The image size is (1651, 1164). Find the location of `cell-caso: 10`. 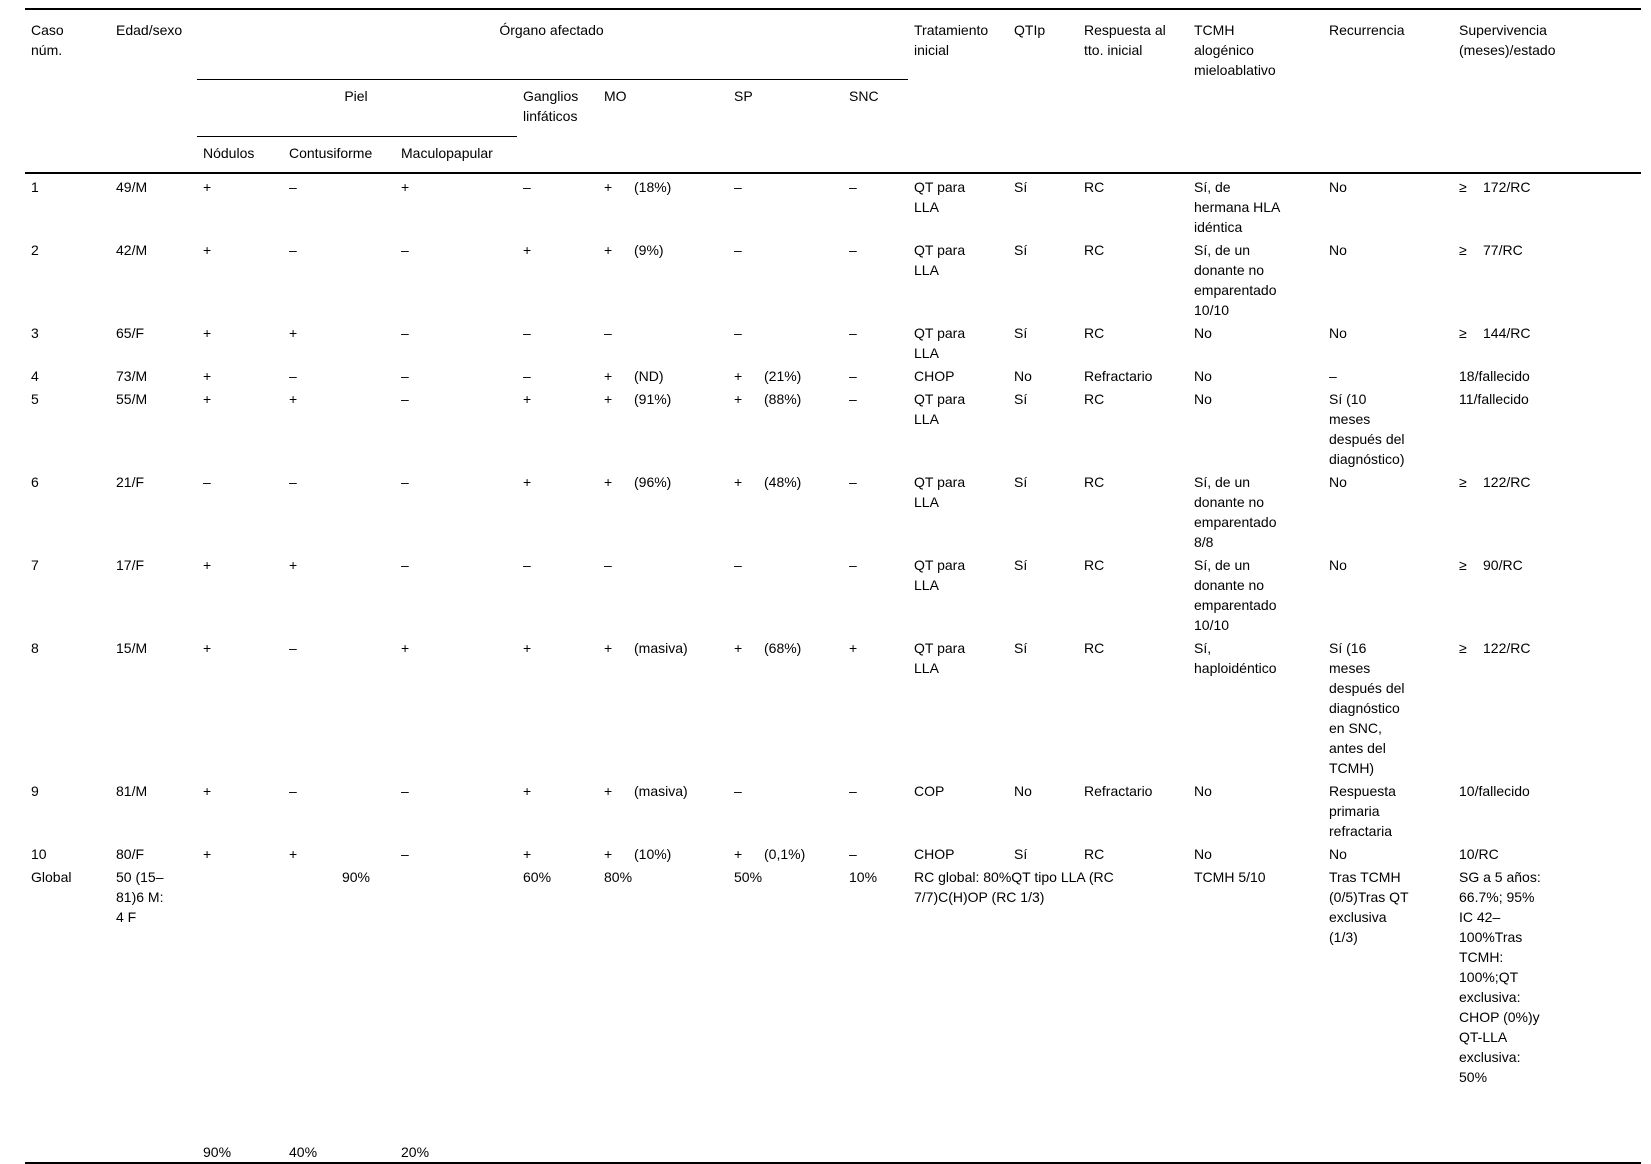

cell-caso: 10 is located at coordinates (39, 854).